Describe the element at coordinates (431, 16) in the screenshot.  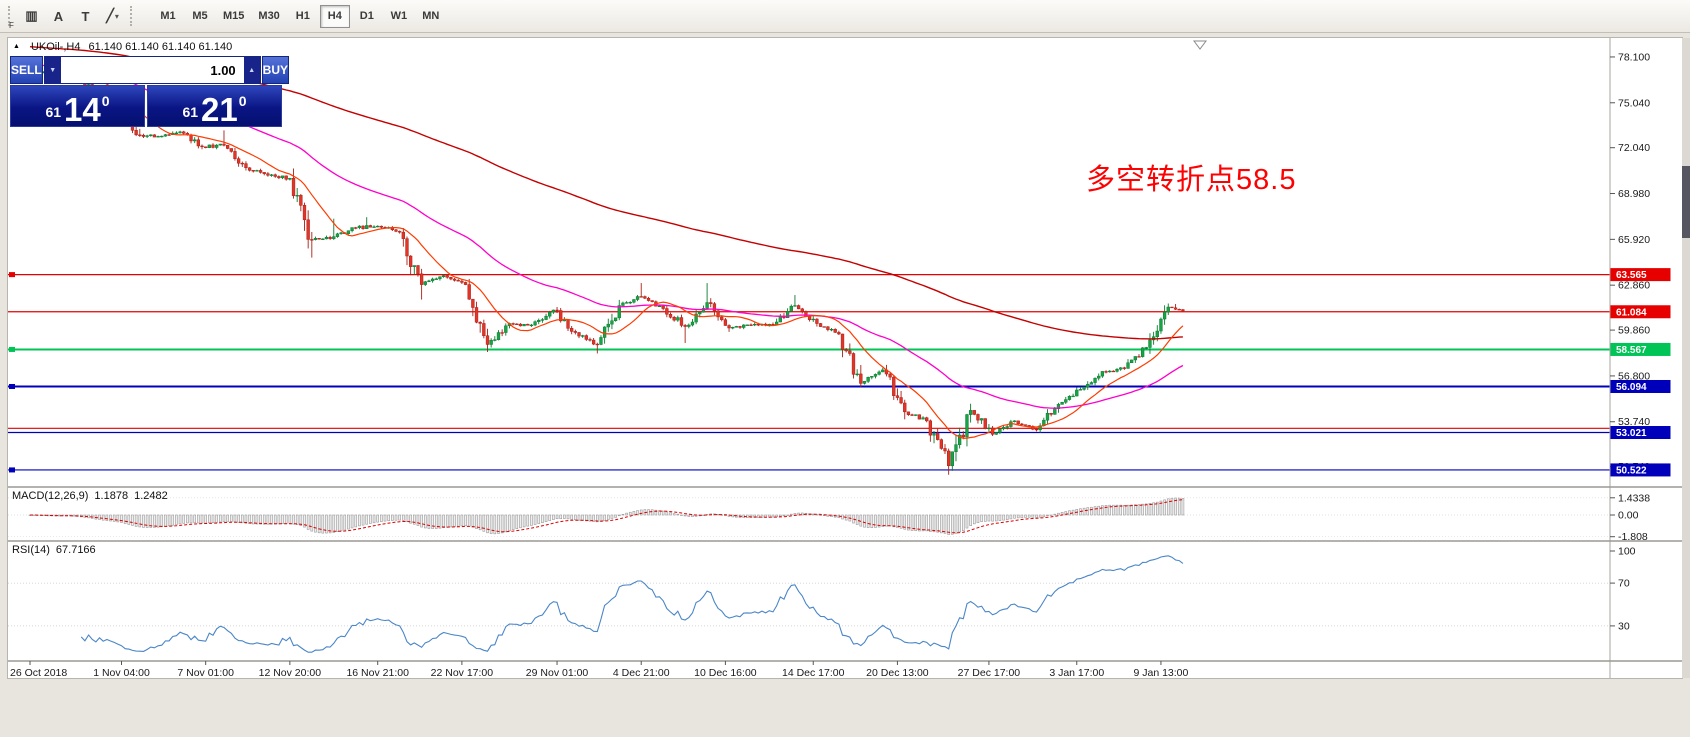
I see `timeframe-mn-button: MN` at that location.